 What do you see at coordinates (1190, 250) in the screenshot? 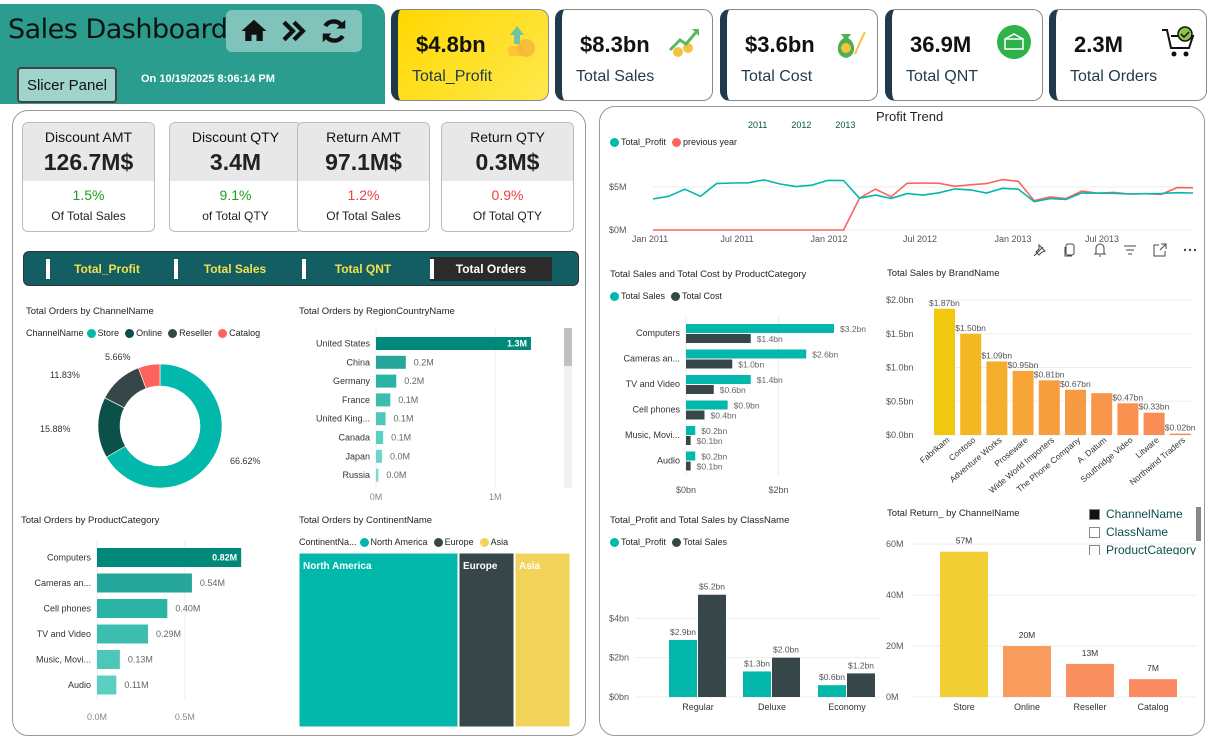
I see `more-options-icon` at bounding box center [1190, 250].